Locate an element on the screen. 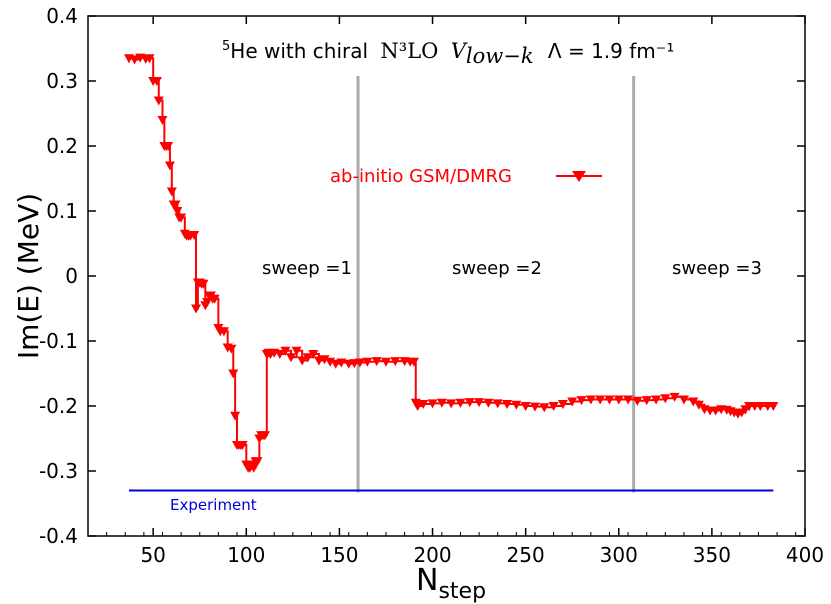 This screenshot has width=831, height=604. y-tick-label: -0.1 is located at coordinates (58, 341).